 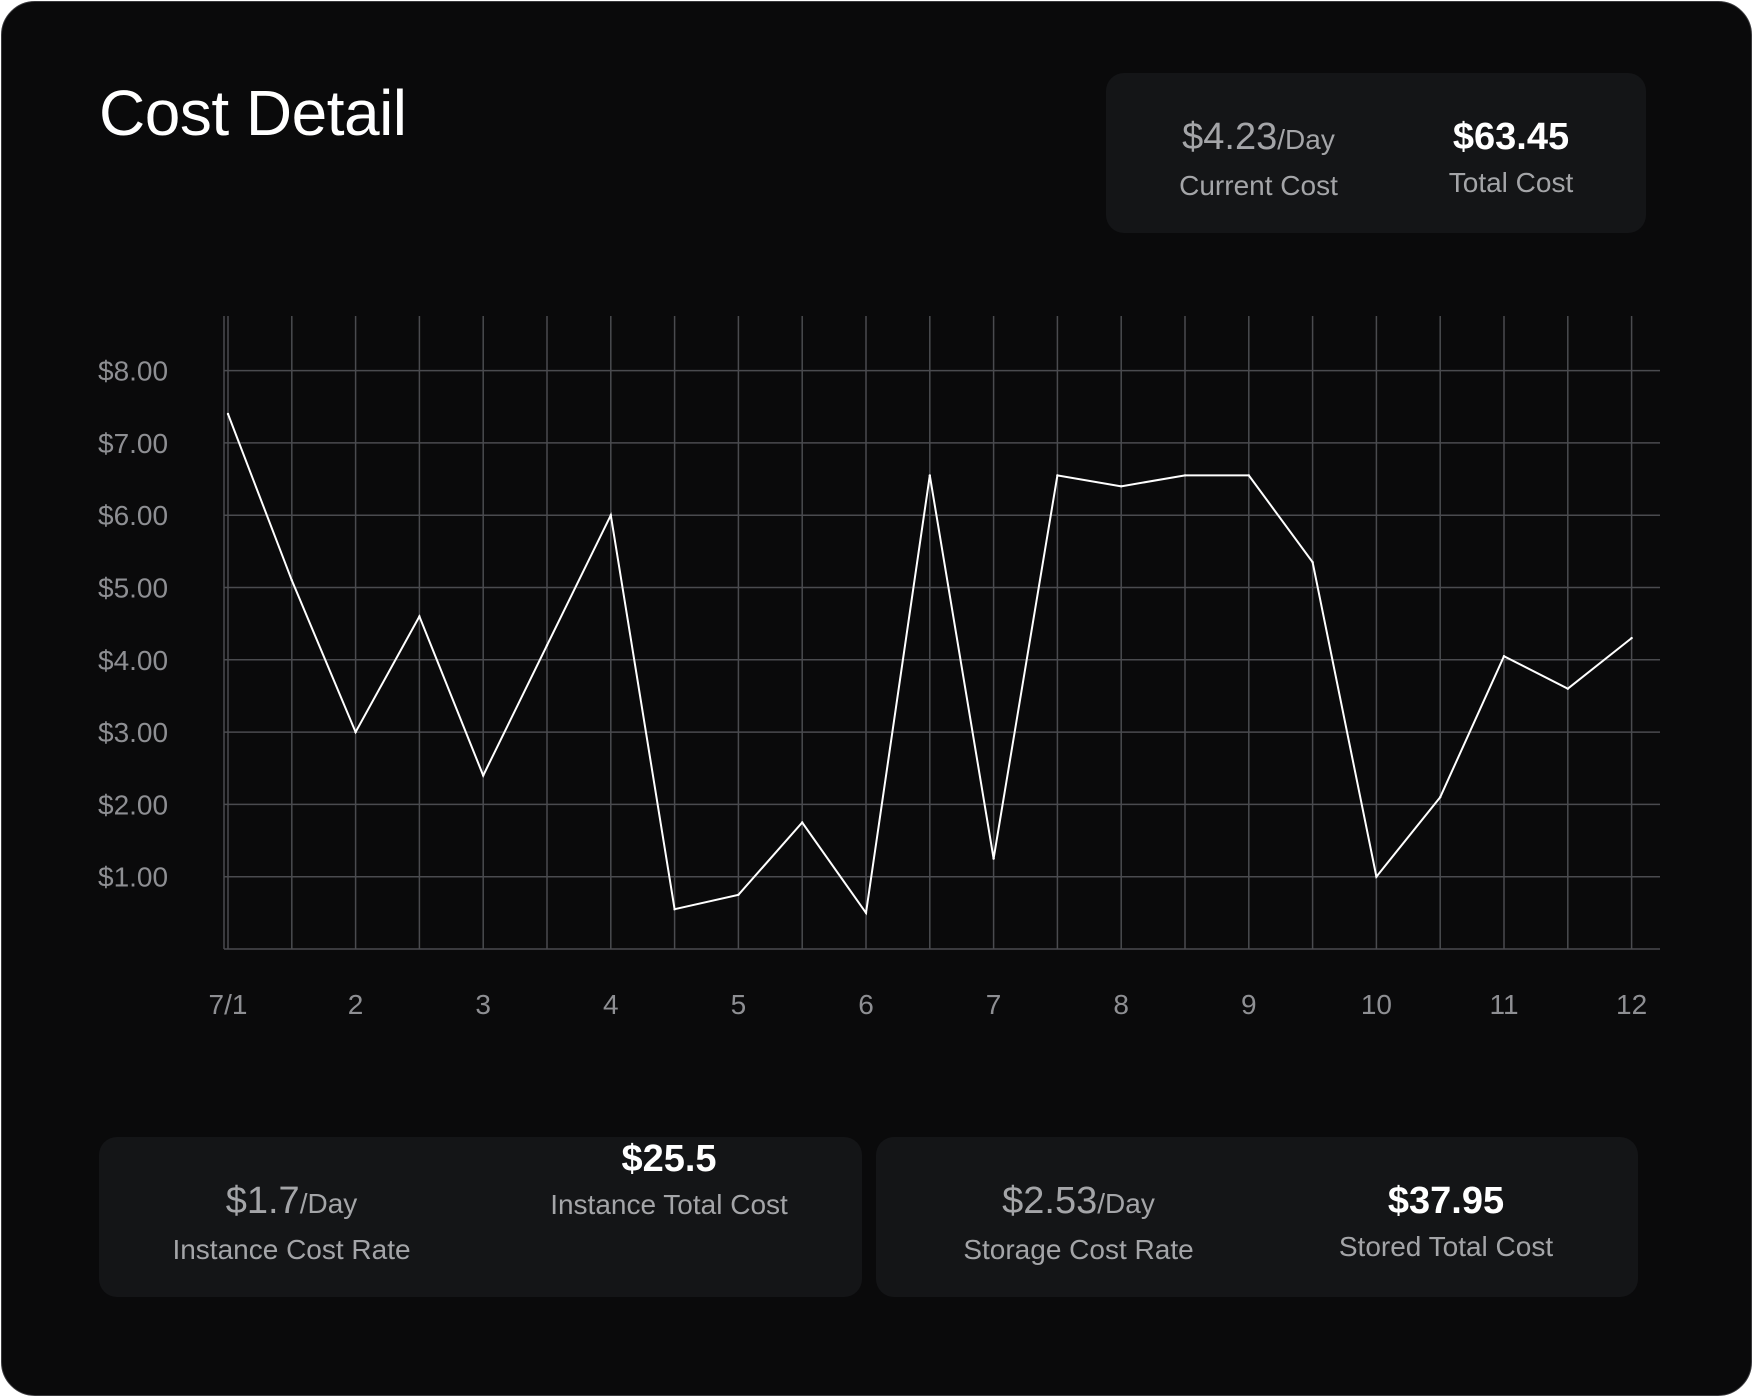 What do you see at coordinates (1511, 182) in the screenshot?
I see `total-cost-label: Total Cost` at bounding box center [1511, 182].